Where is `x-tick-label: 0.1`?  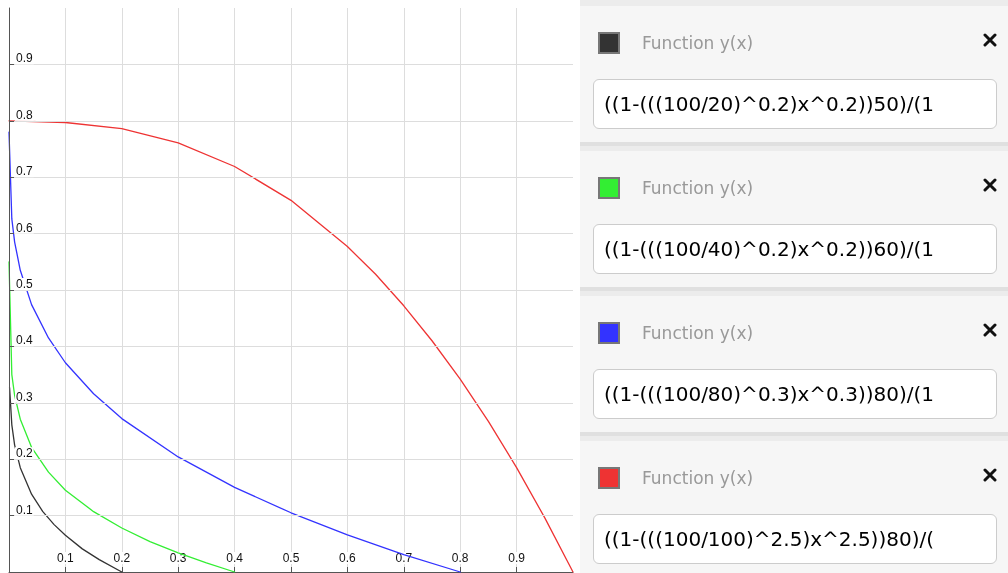 x-tick-label: 0.1 is located at coordinates (66, 558).